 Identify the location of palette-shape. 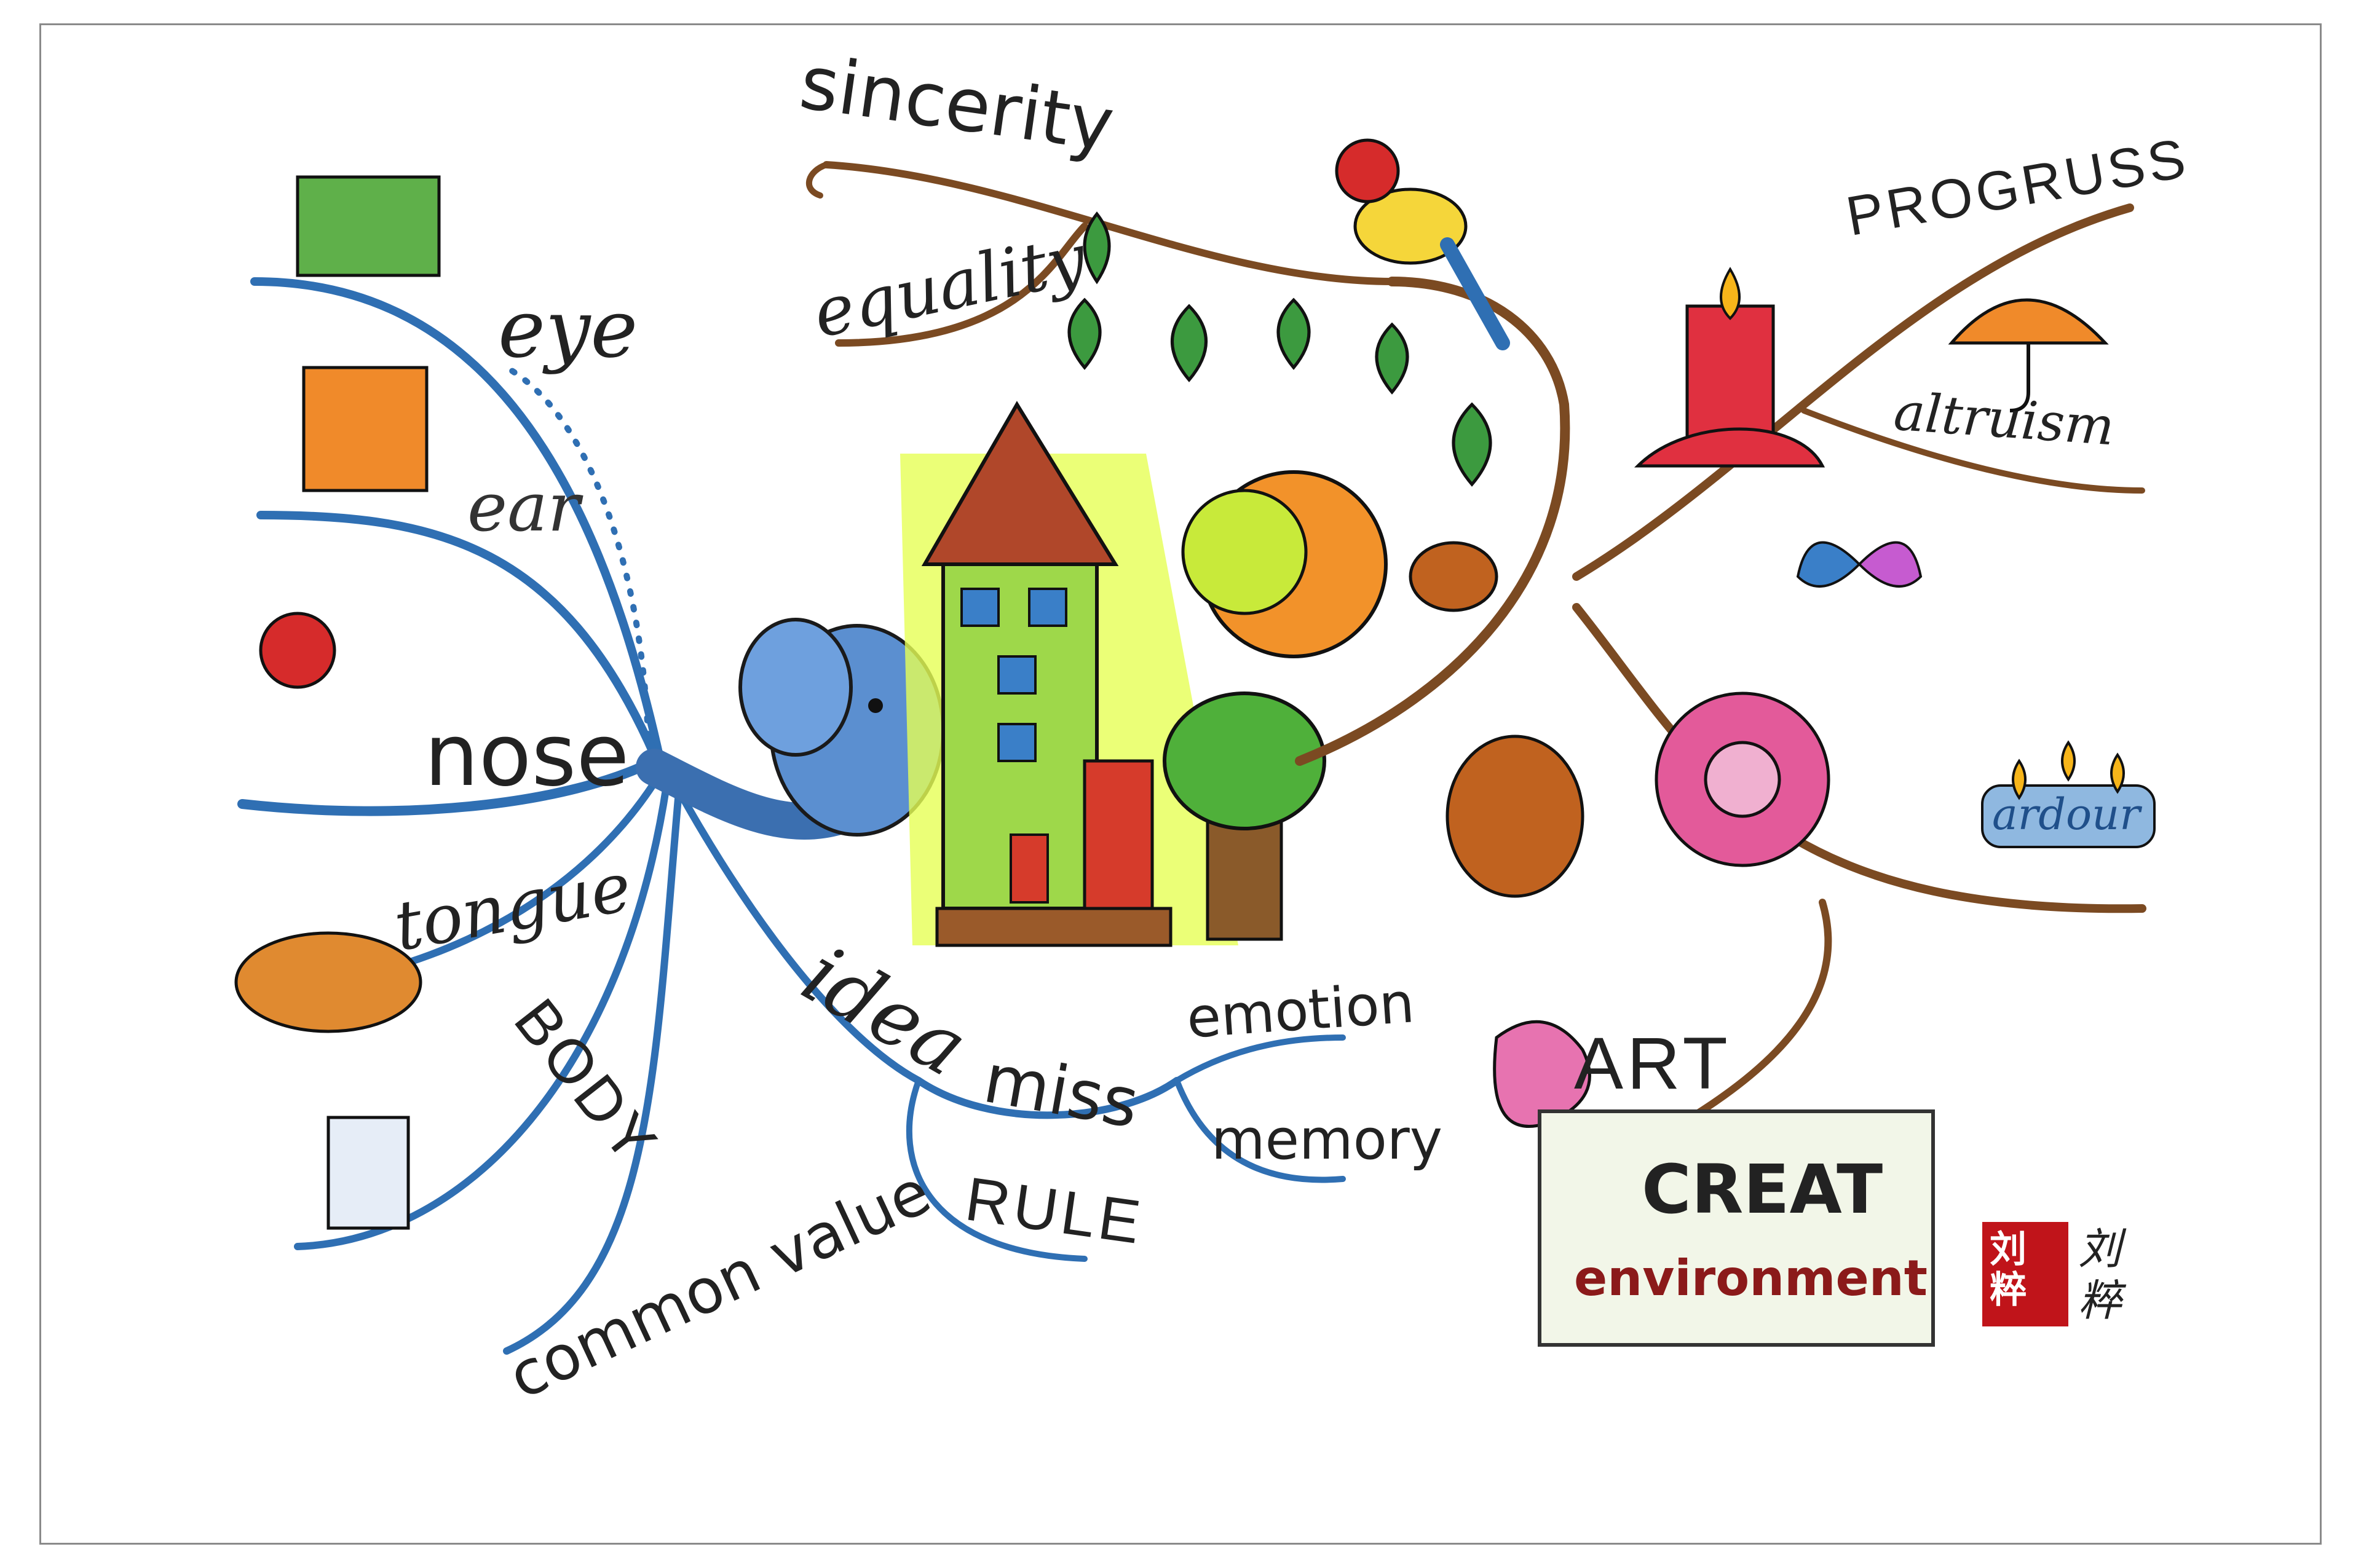
(1542, 1074).